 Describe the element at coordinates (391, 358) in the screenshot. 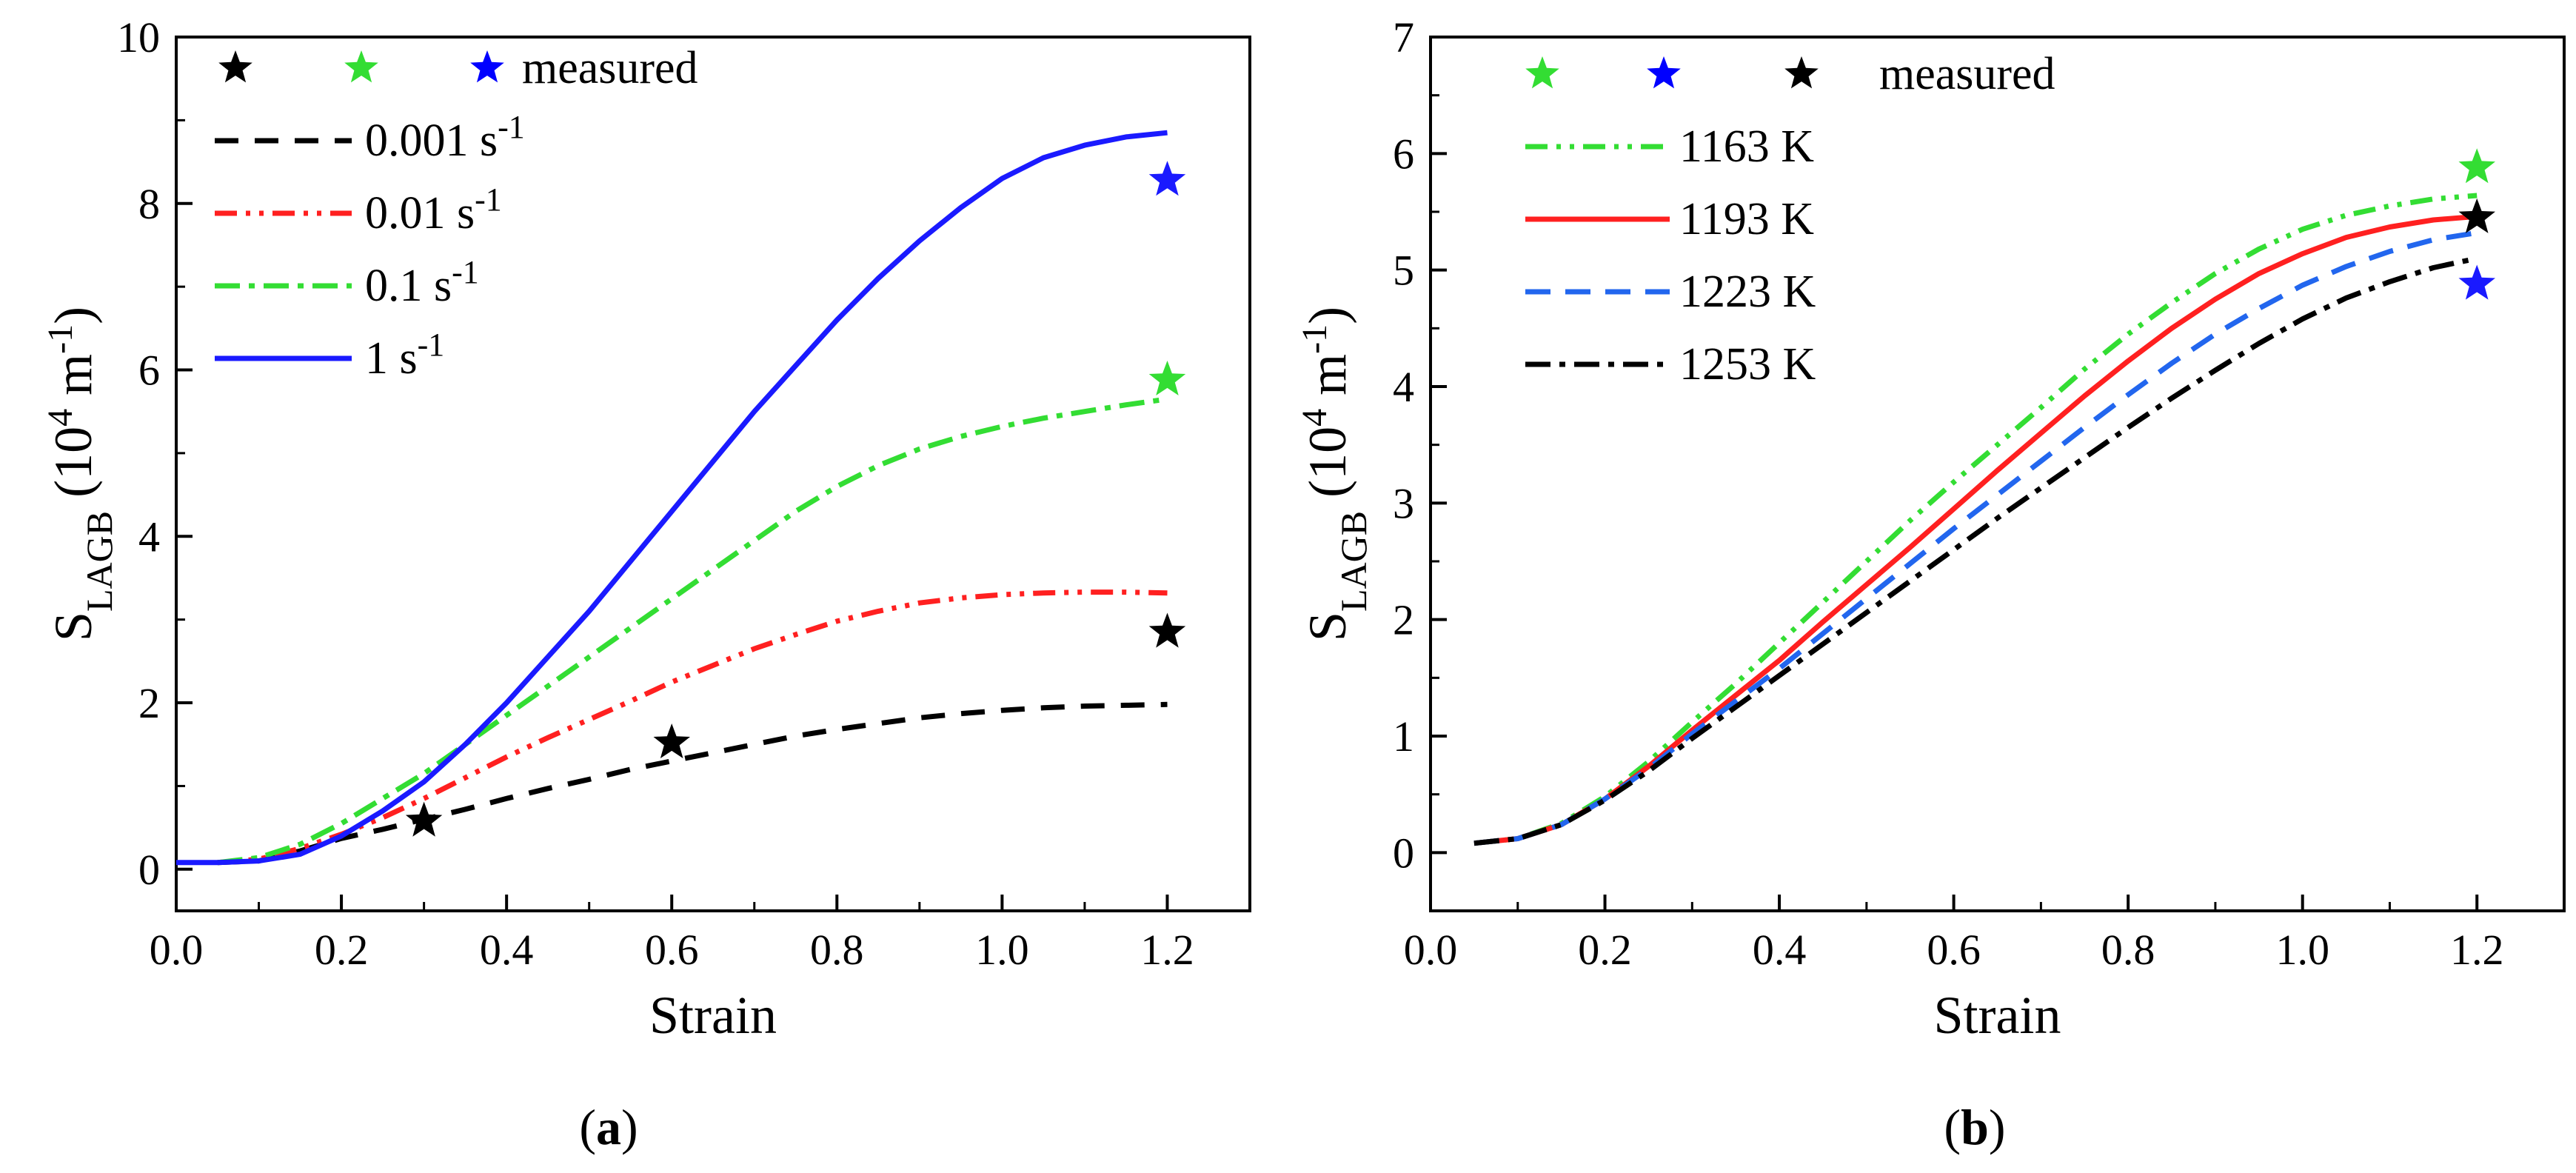

I see `legend-label-text: 1 s` at that location.